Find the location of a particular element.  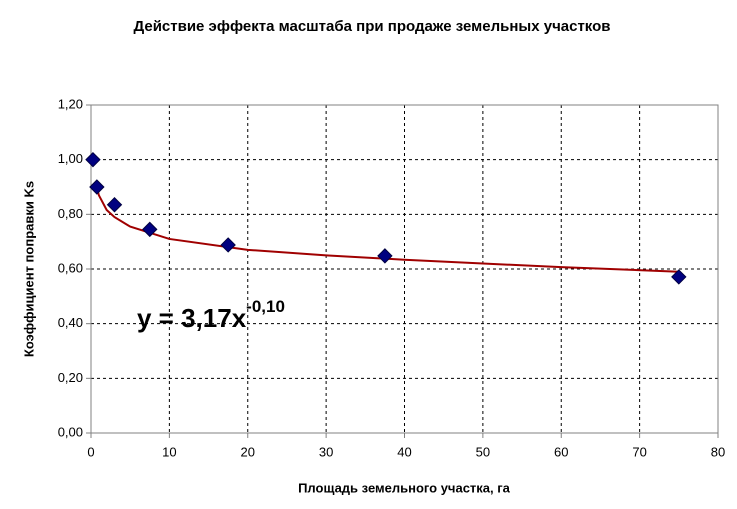

x-tick-label: 10 is located at coordinates (169, 451).